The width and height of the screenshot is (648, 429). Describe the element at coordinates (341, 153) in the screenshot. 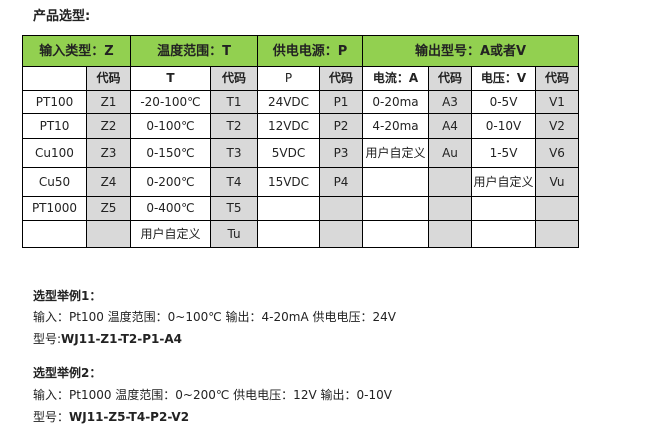

I see `table-cell: P3` at that location.